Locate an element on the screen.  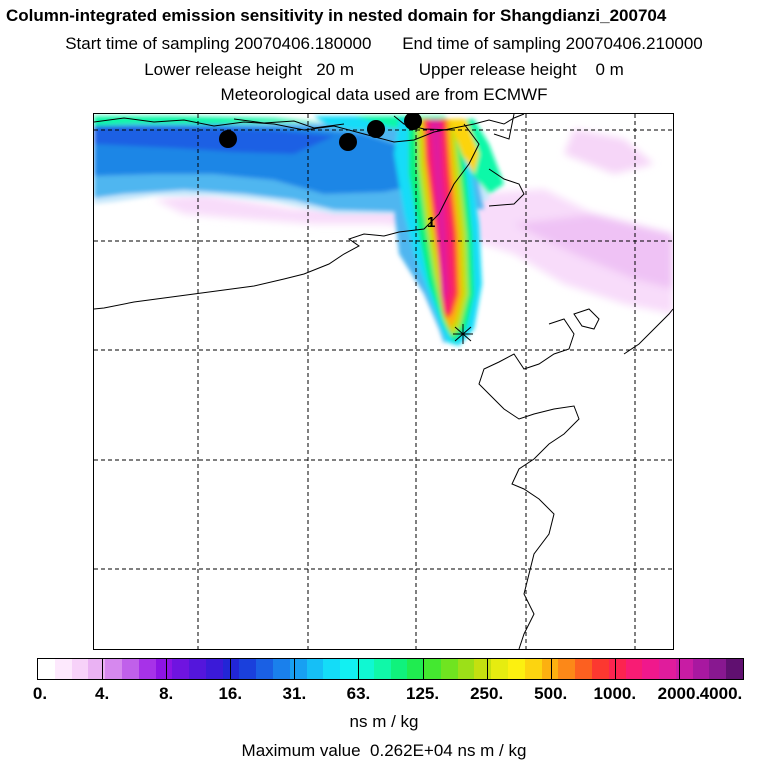
colorbar-tick-label: 250. is located at coordinates (487, 693).